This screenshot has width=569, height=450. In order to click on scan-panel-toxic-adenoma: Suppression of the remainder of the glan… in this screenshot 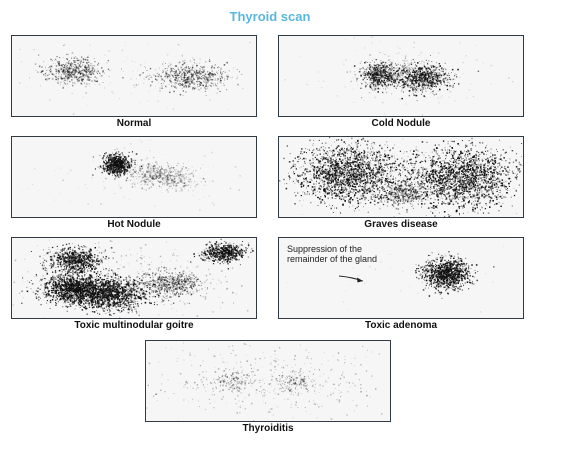, I will do `click(401, 278)`.